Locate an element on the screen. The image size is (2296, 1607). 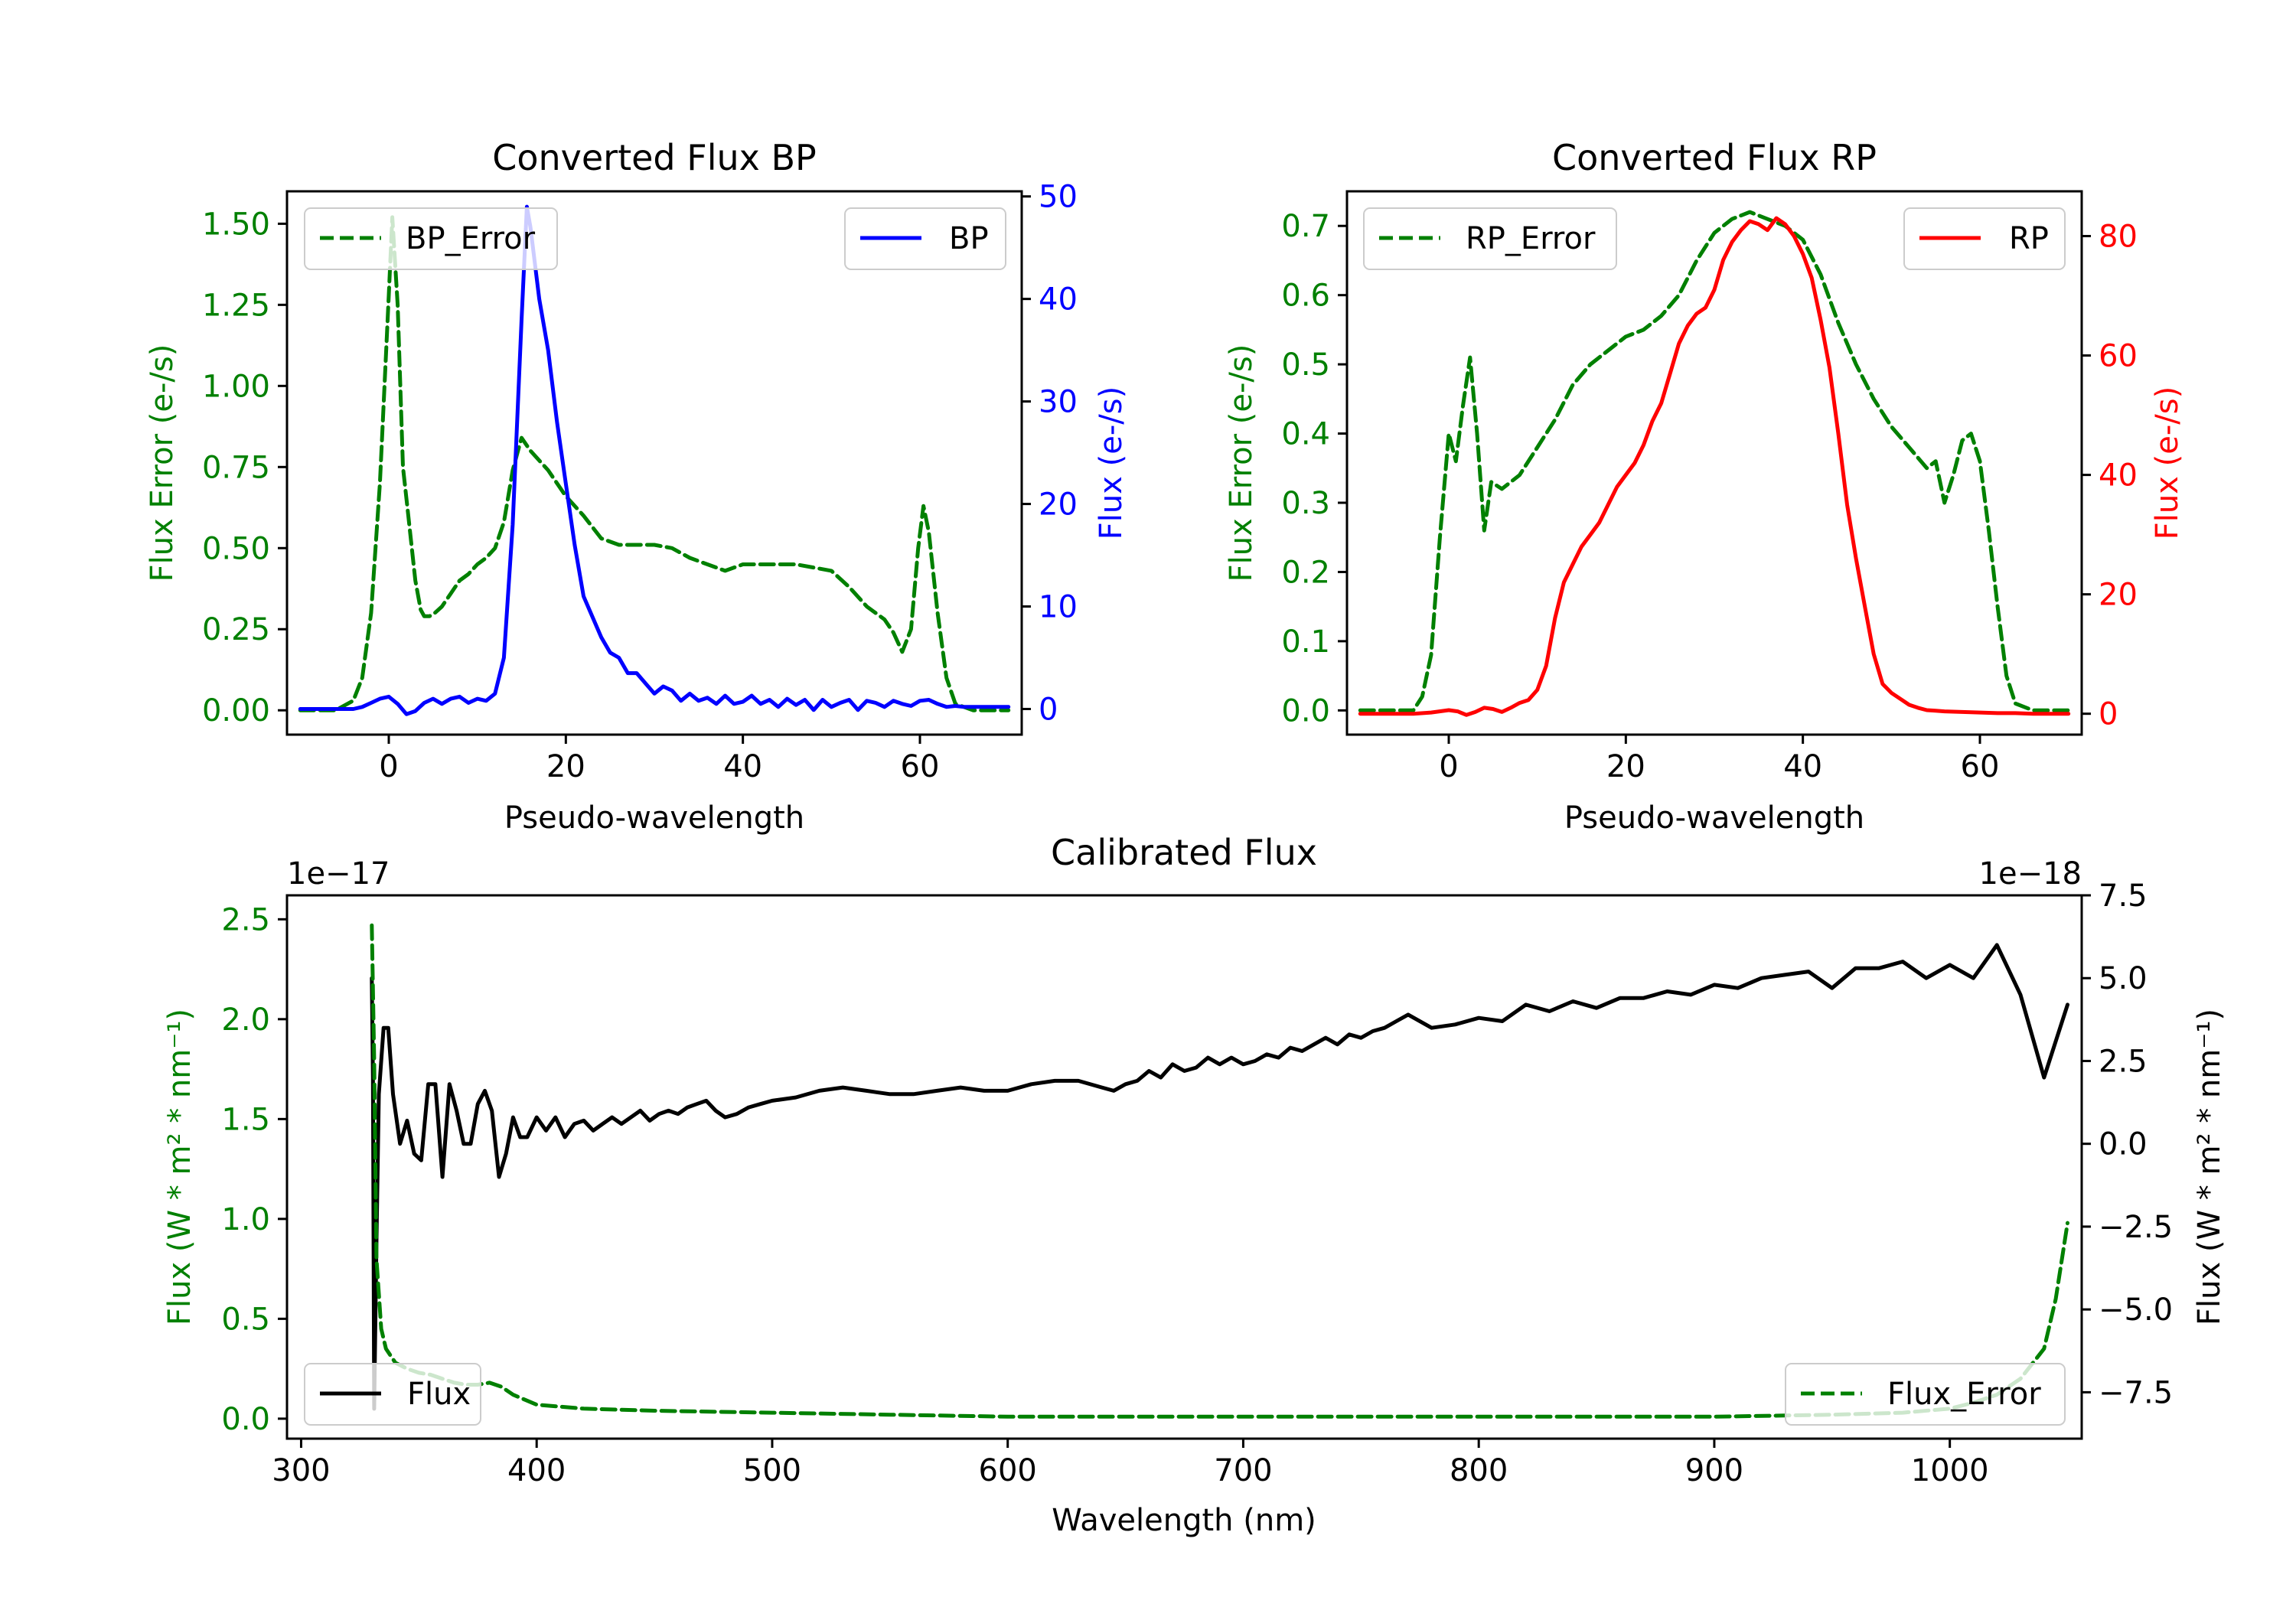
rp-x-ticks: 0 20 40 60 is located at coordinates (1719, 759).